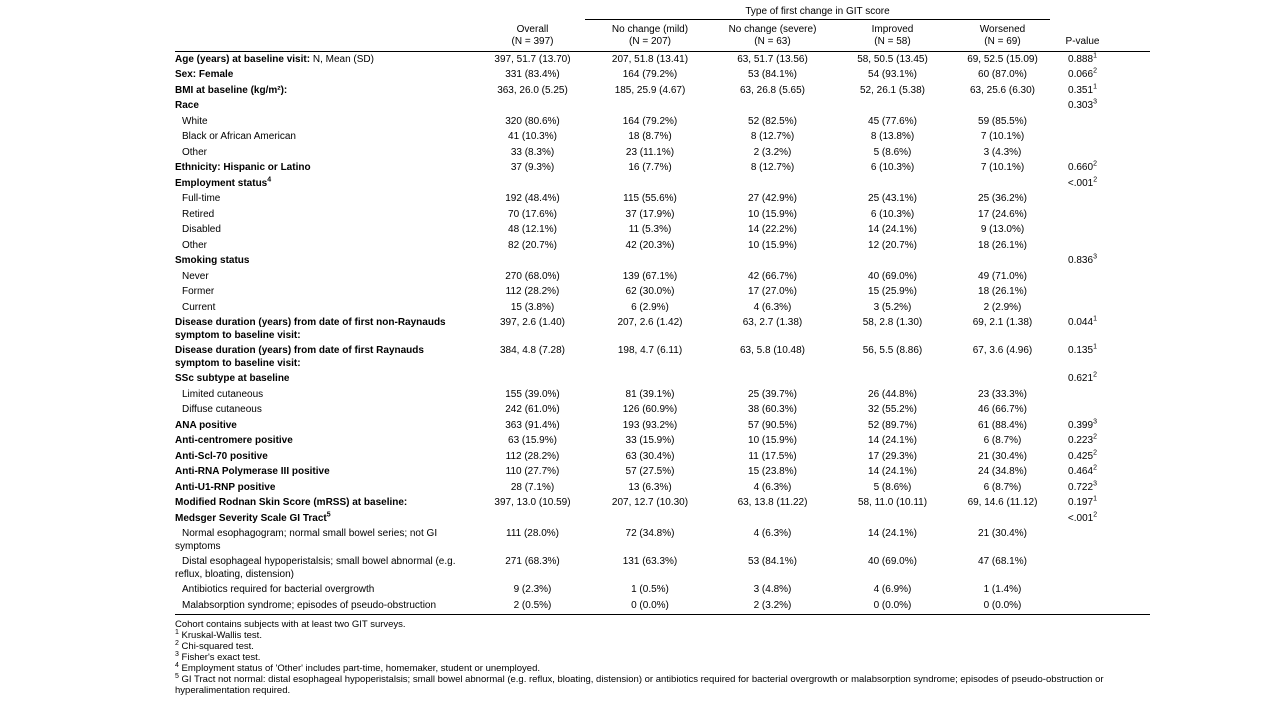 This screenshot has height=720, width=1280. I want to click on cell-overall: 63 (15.9%), so click(532, 440).